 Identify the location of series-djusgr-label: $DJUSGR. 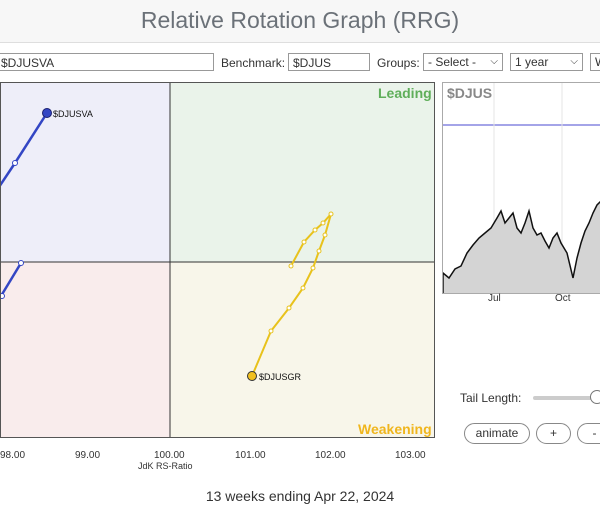
(280, 377).